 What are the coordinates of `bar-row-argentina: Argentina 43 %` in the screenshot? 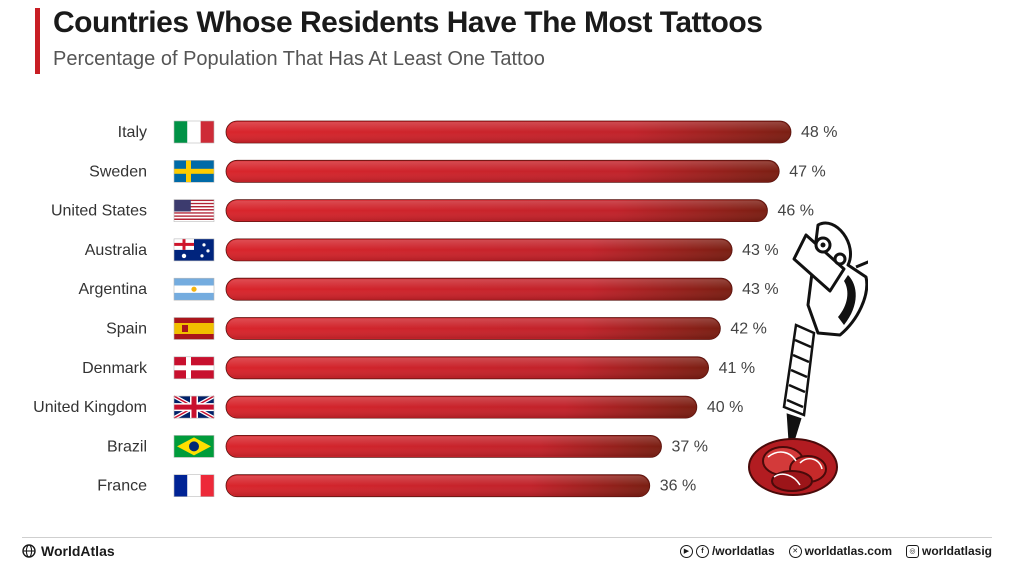 It's located at (429, 289).